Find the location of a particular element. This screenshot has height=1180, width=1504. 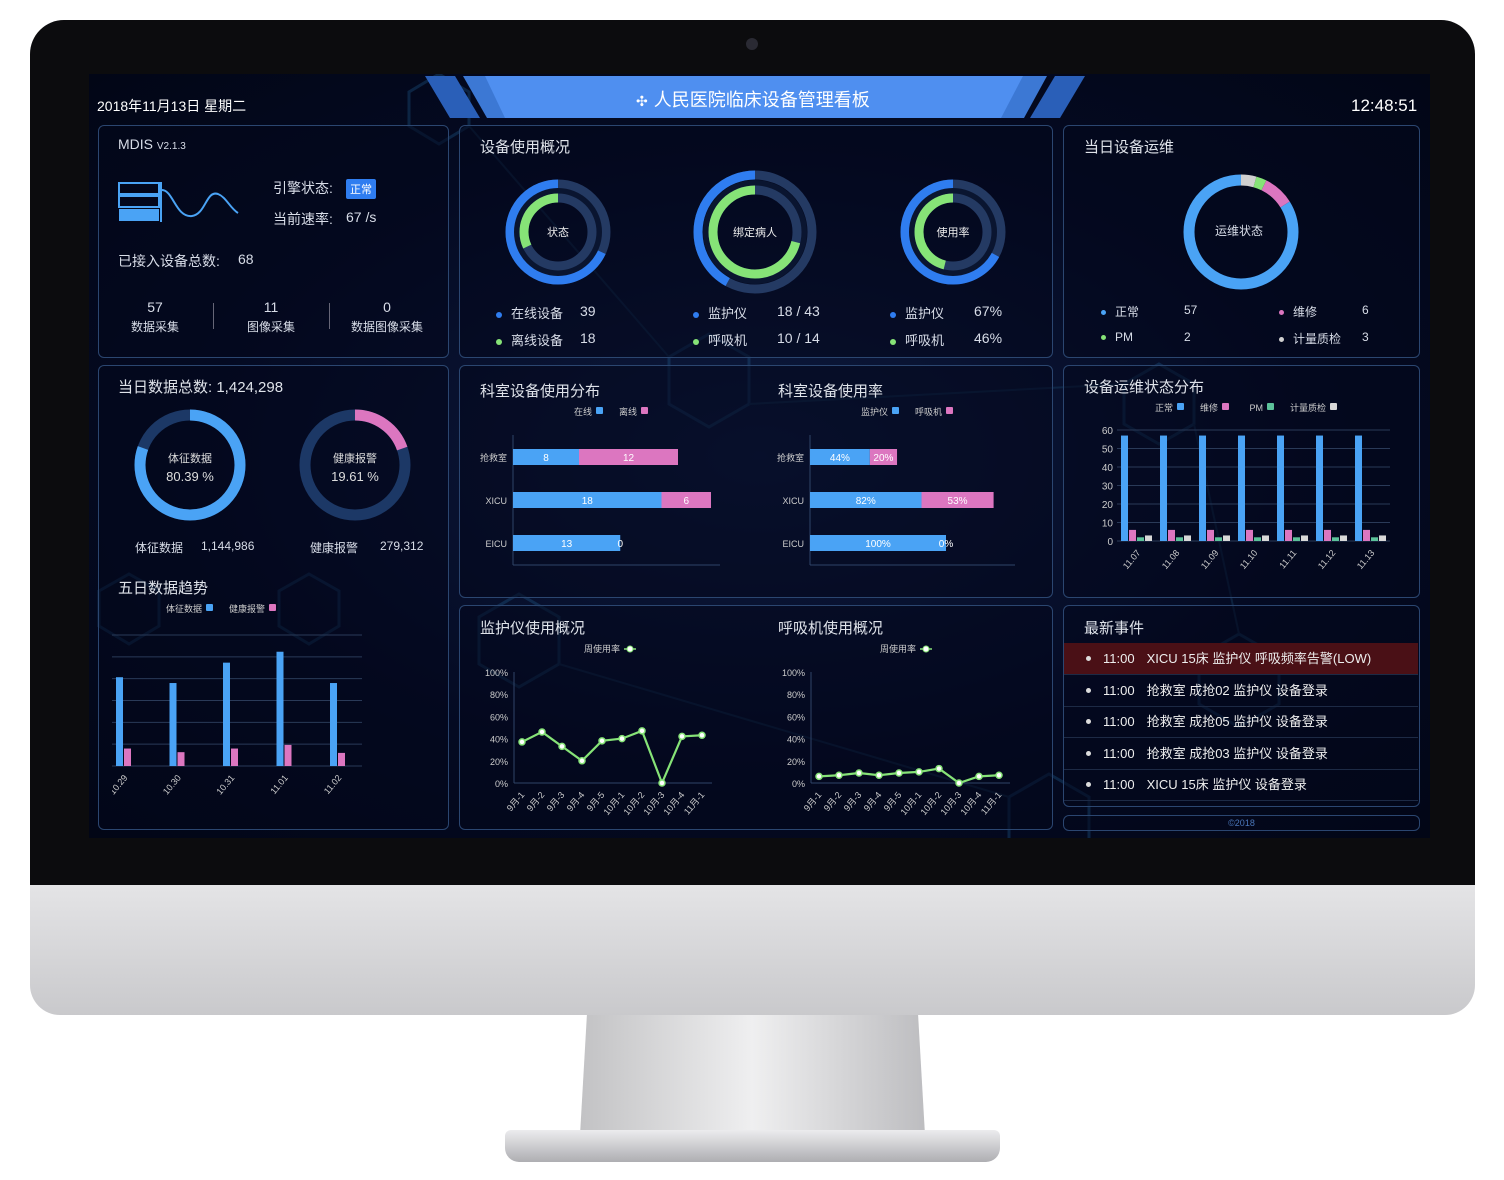

stat-value: 11 is located at coordinates (271, 307).